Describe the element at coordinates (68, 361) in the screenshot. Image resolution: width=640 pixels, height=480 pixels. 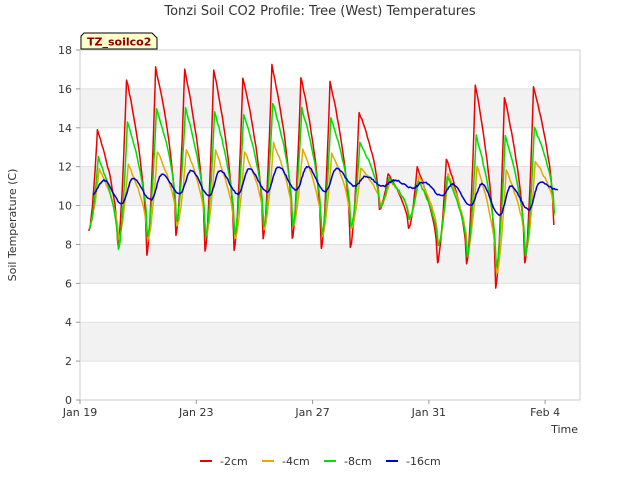
I see `y-tick-label: 2` at that location.